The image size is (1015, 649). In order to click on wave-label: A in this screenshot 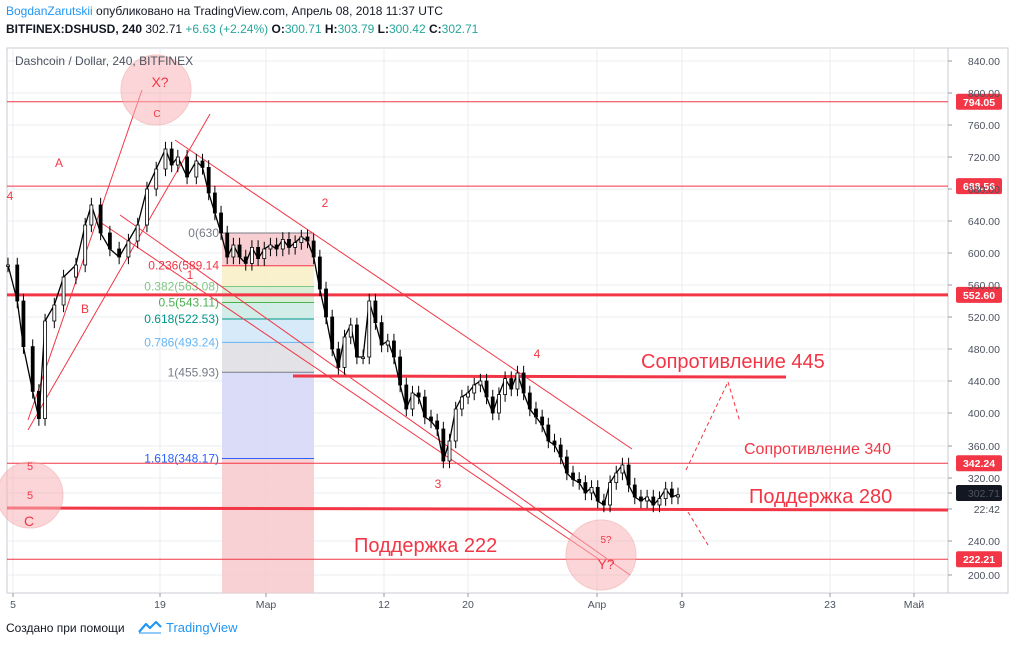, I will do `click(59, 163)`.